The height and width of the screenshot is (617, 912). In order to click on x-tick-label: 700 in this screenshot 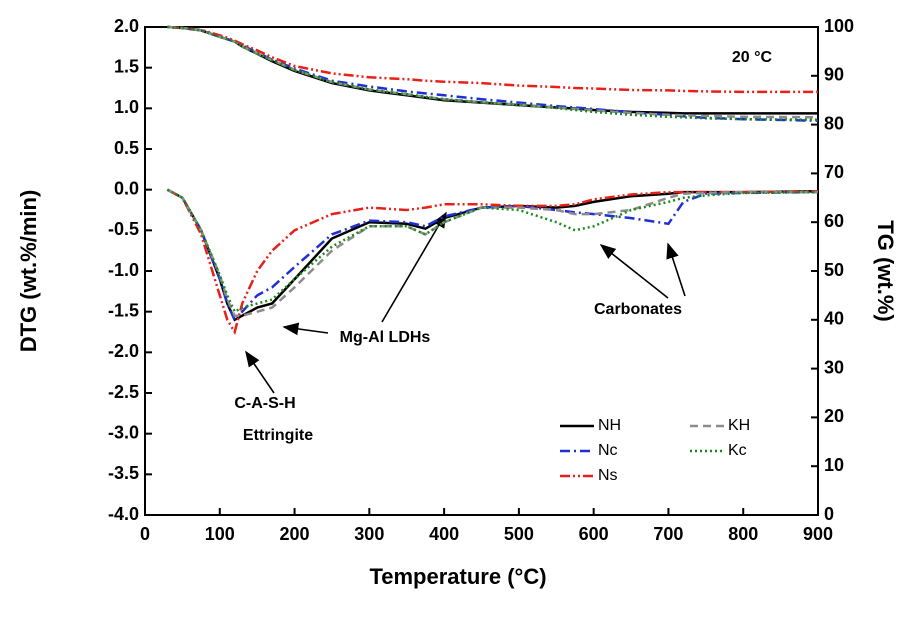, I will do `click(668, 534)`.